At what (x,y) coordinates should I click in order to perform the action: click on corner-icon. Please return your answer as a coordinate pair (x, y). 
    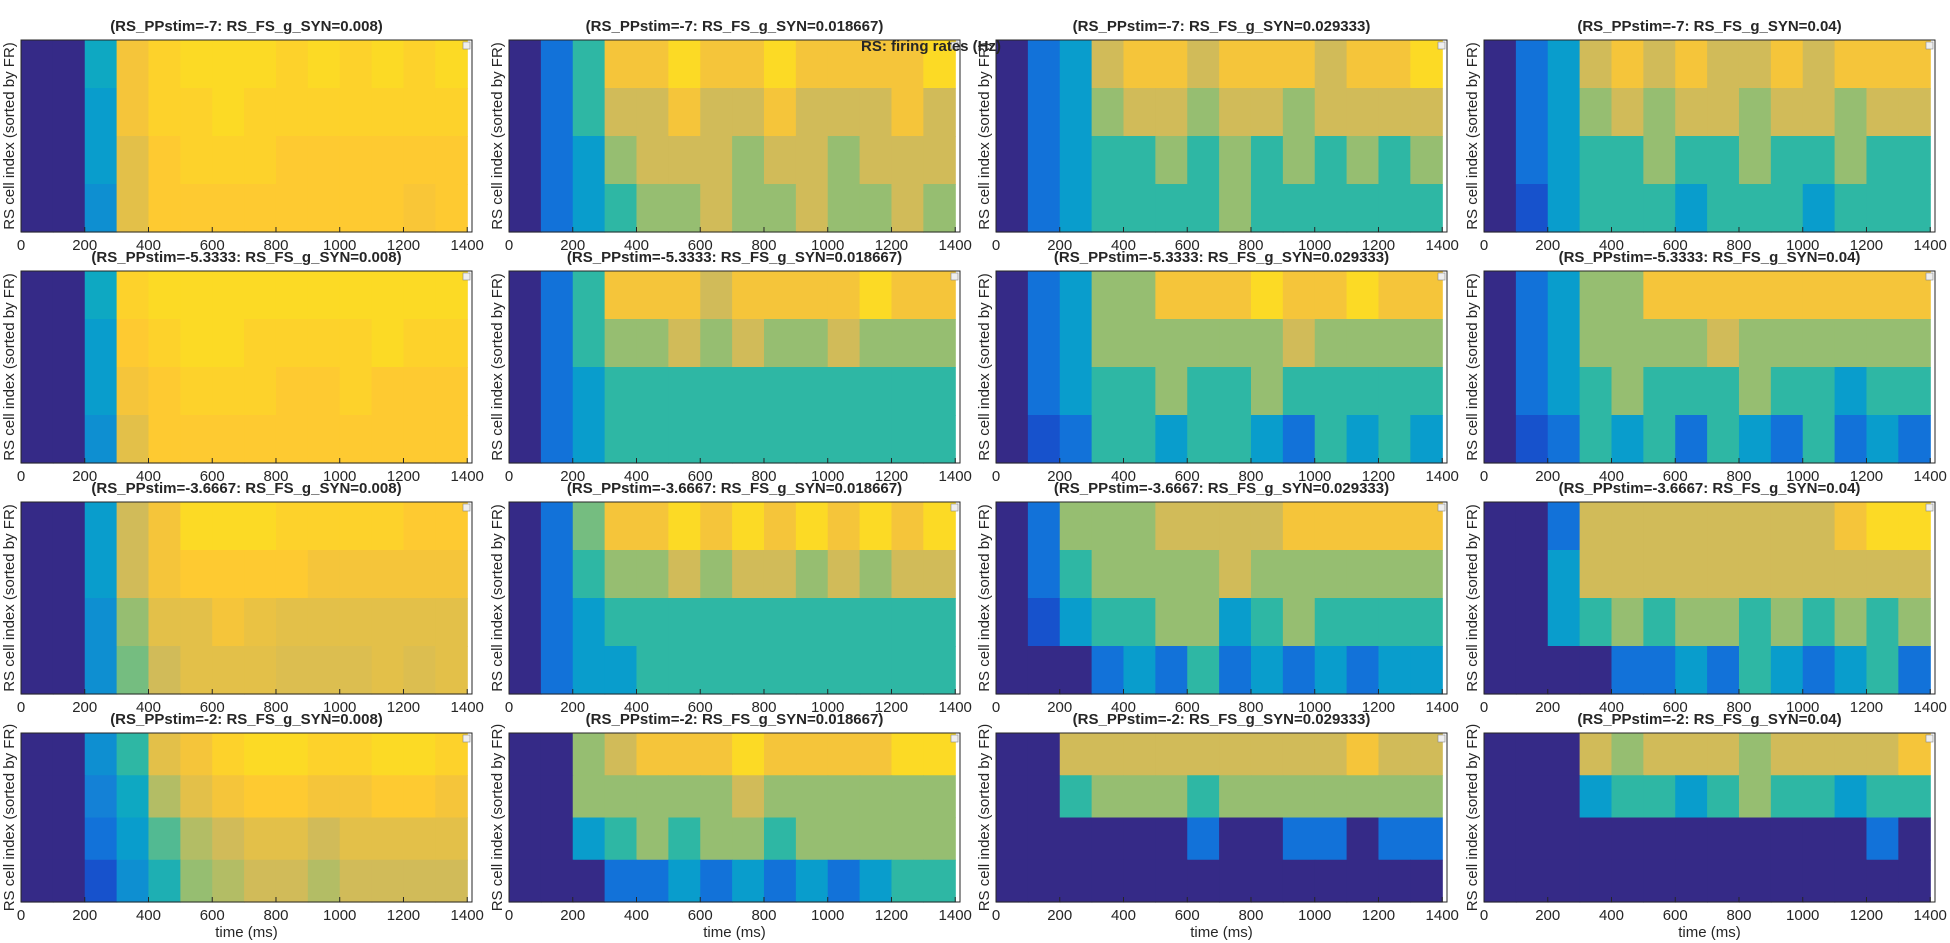
    Looking at the image, I should click on (954, 738).